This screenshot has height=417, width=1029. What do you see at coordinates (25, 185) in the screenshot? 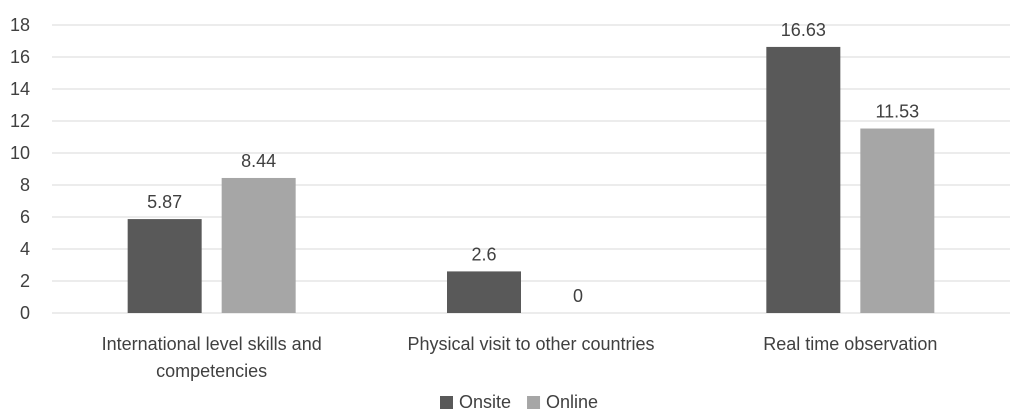
I see `y-tick-label: 8` at bounding box center [25, 185].